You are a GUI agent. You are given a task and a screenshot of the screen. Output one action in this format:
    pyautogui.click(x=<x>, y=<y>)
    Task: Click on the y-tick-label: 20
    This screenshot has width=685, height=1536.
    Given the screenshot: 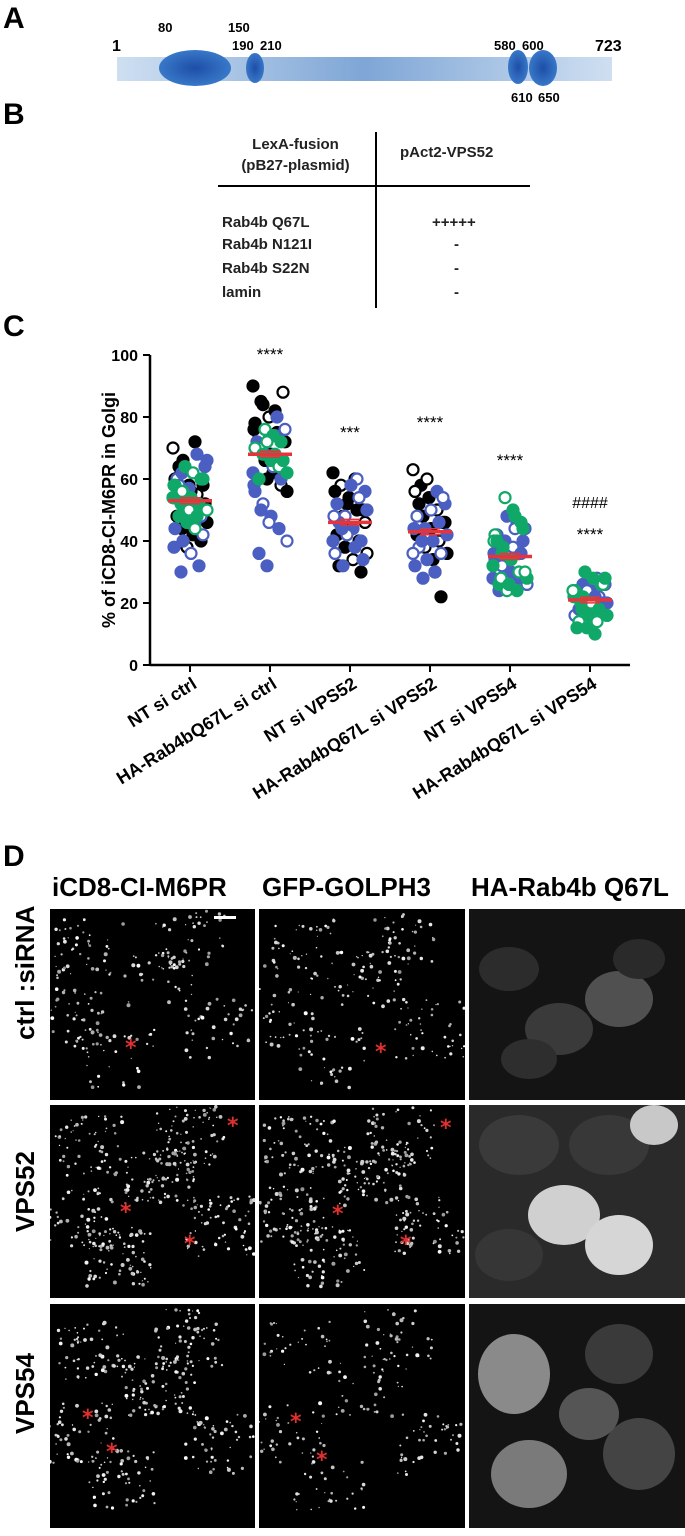 What is the action you would take?
    pyautogui.click(x=129, y=604)
    